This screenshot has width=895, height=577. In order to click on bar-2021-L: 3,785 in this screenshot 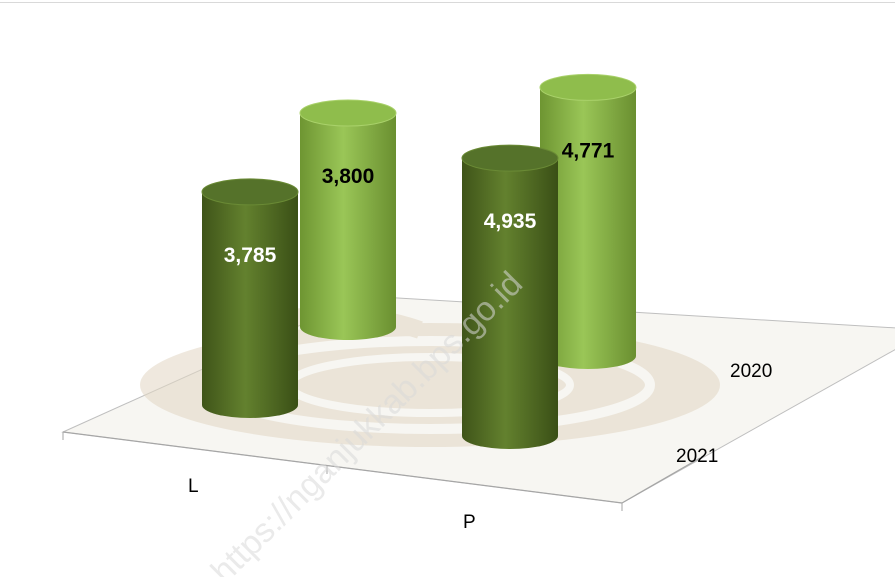, I will do `click(250, 298)`.